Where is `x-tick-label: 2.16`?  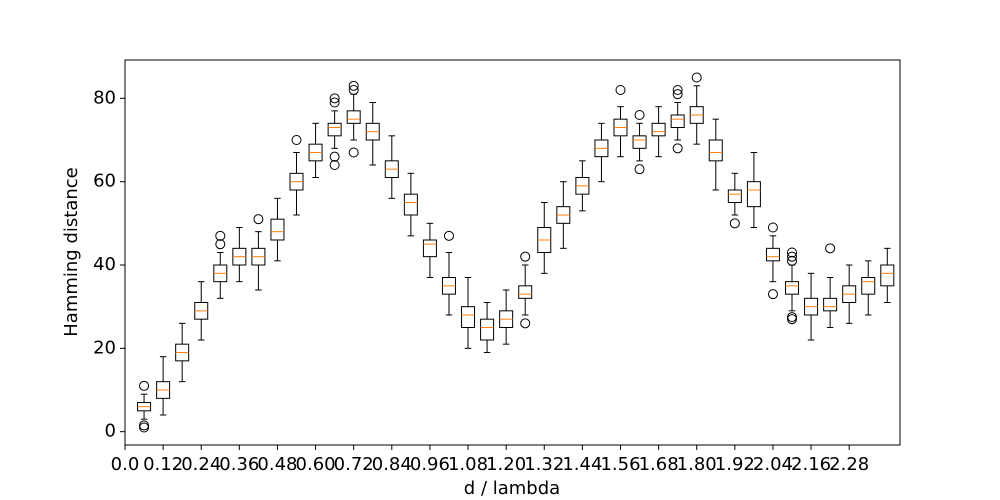
x-tick-label: 2.16 is located at coordinates (811, 464).